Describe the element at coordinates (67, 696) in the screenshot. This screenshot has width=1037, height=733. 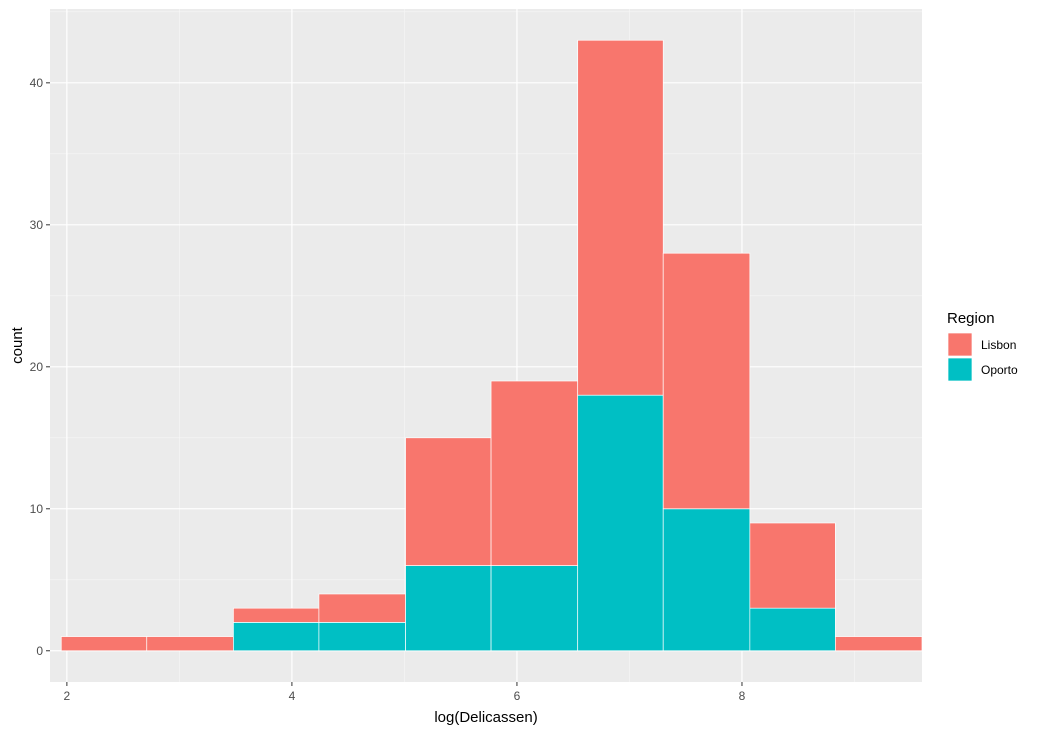
I see `x-tick-label: 2` at that location.